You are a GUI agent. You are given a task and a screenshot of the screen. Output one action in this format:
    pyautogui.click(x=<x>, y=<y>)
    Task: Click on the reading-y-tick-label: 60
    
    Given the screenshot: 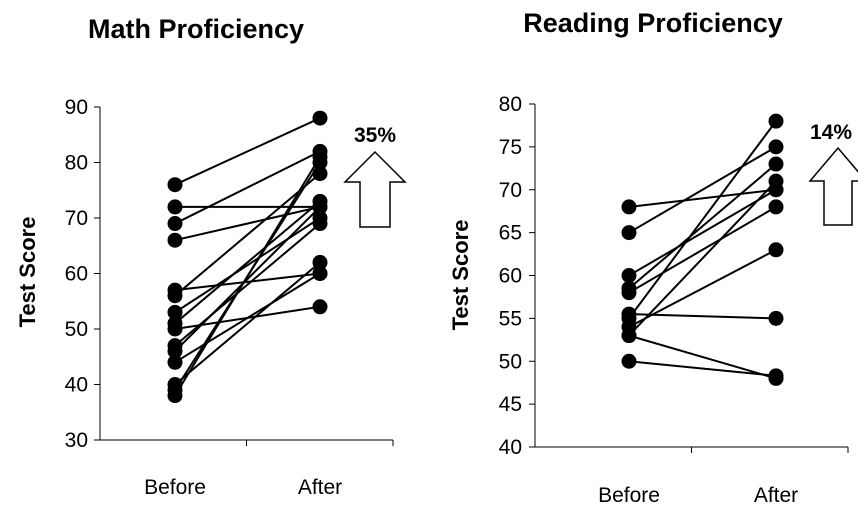 What is the action you would take?
    pyautogui.click(x=510, y=276)
    